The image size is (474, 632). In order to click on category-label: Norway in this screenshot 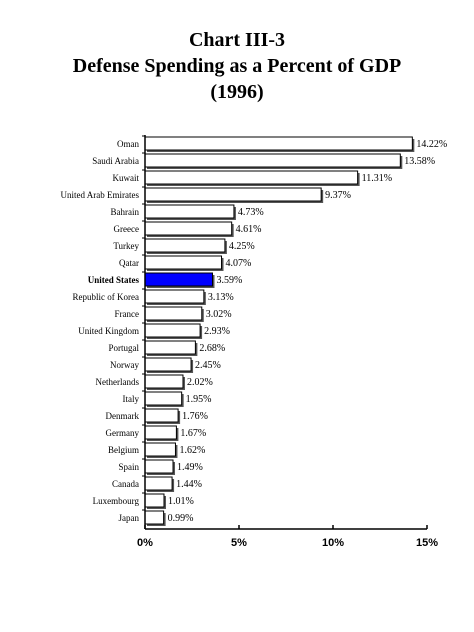, I will do `click(124, 365)`.